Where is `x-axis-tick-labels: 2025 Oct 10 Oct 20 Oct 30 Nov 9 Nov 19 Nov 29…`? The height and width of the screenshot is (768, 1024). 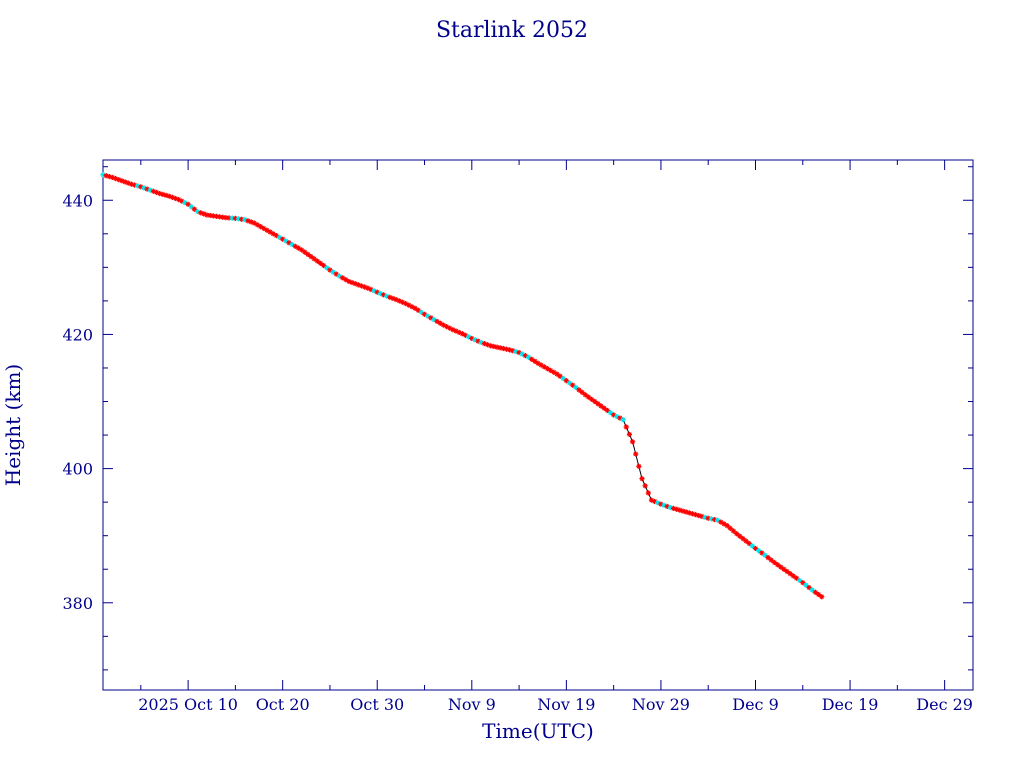 x-axis-tick-labels: 2025 Oct 10 Oct 20 Oct 30 Nov 9 Nov 19 Nov 29… is located at coordinates (555, 704).